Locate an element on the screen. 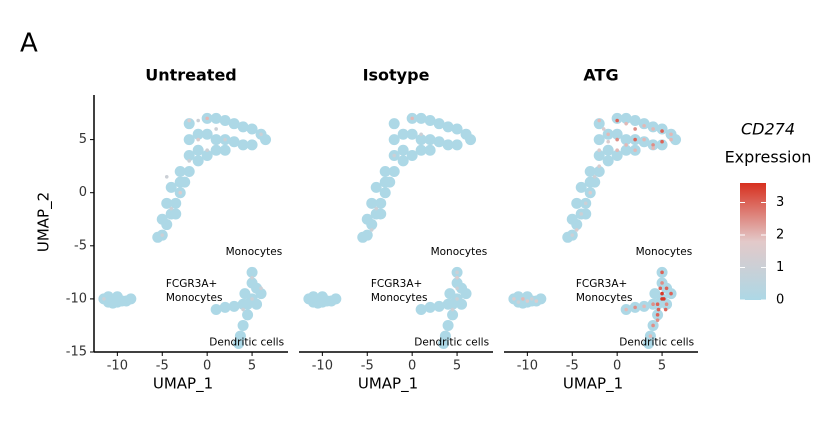 The height and width of the screenshot is (427, 822). panel-title: ATG is located at coordinates (600, 75).